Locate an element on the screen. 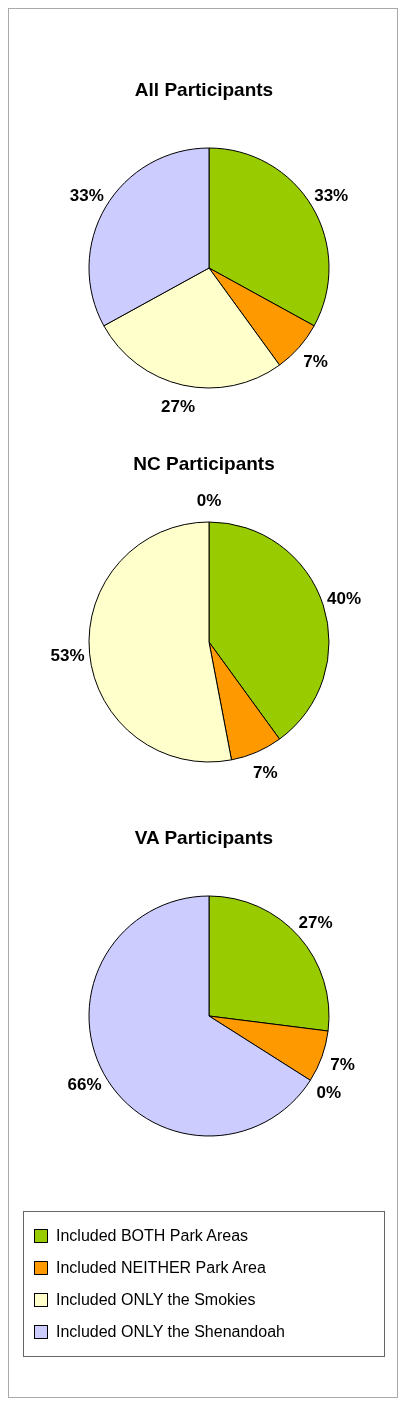  legend-label: Included NEITHER Park Area is located at coordinates (161, 1268).